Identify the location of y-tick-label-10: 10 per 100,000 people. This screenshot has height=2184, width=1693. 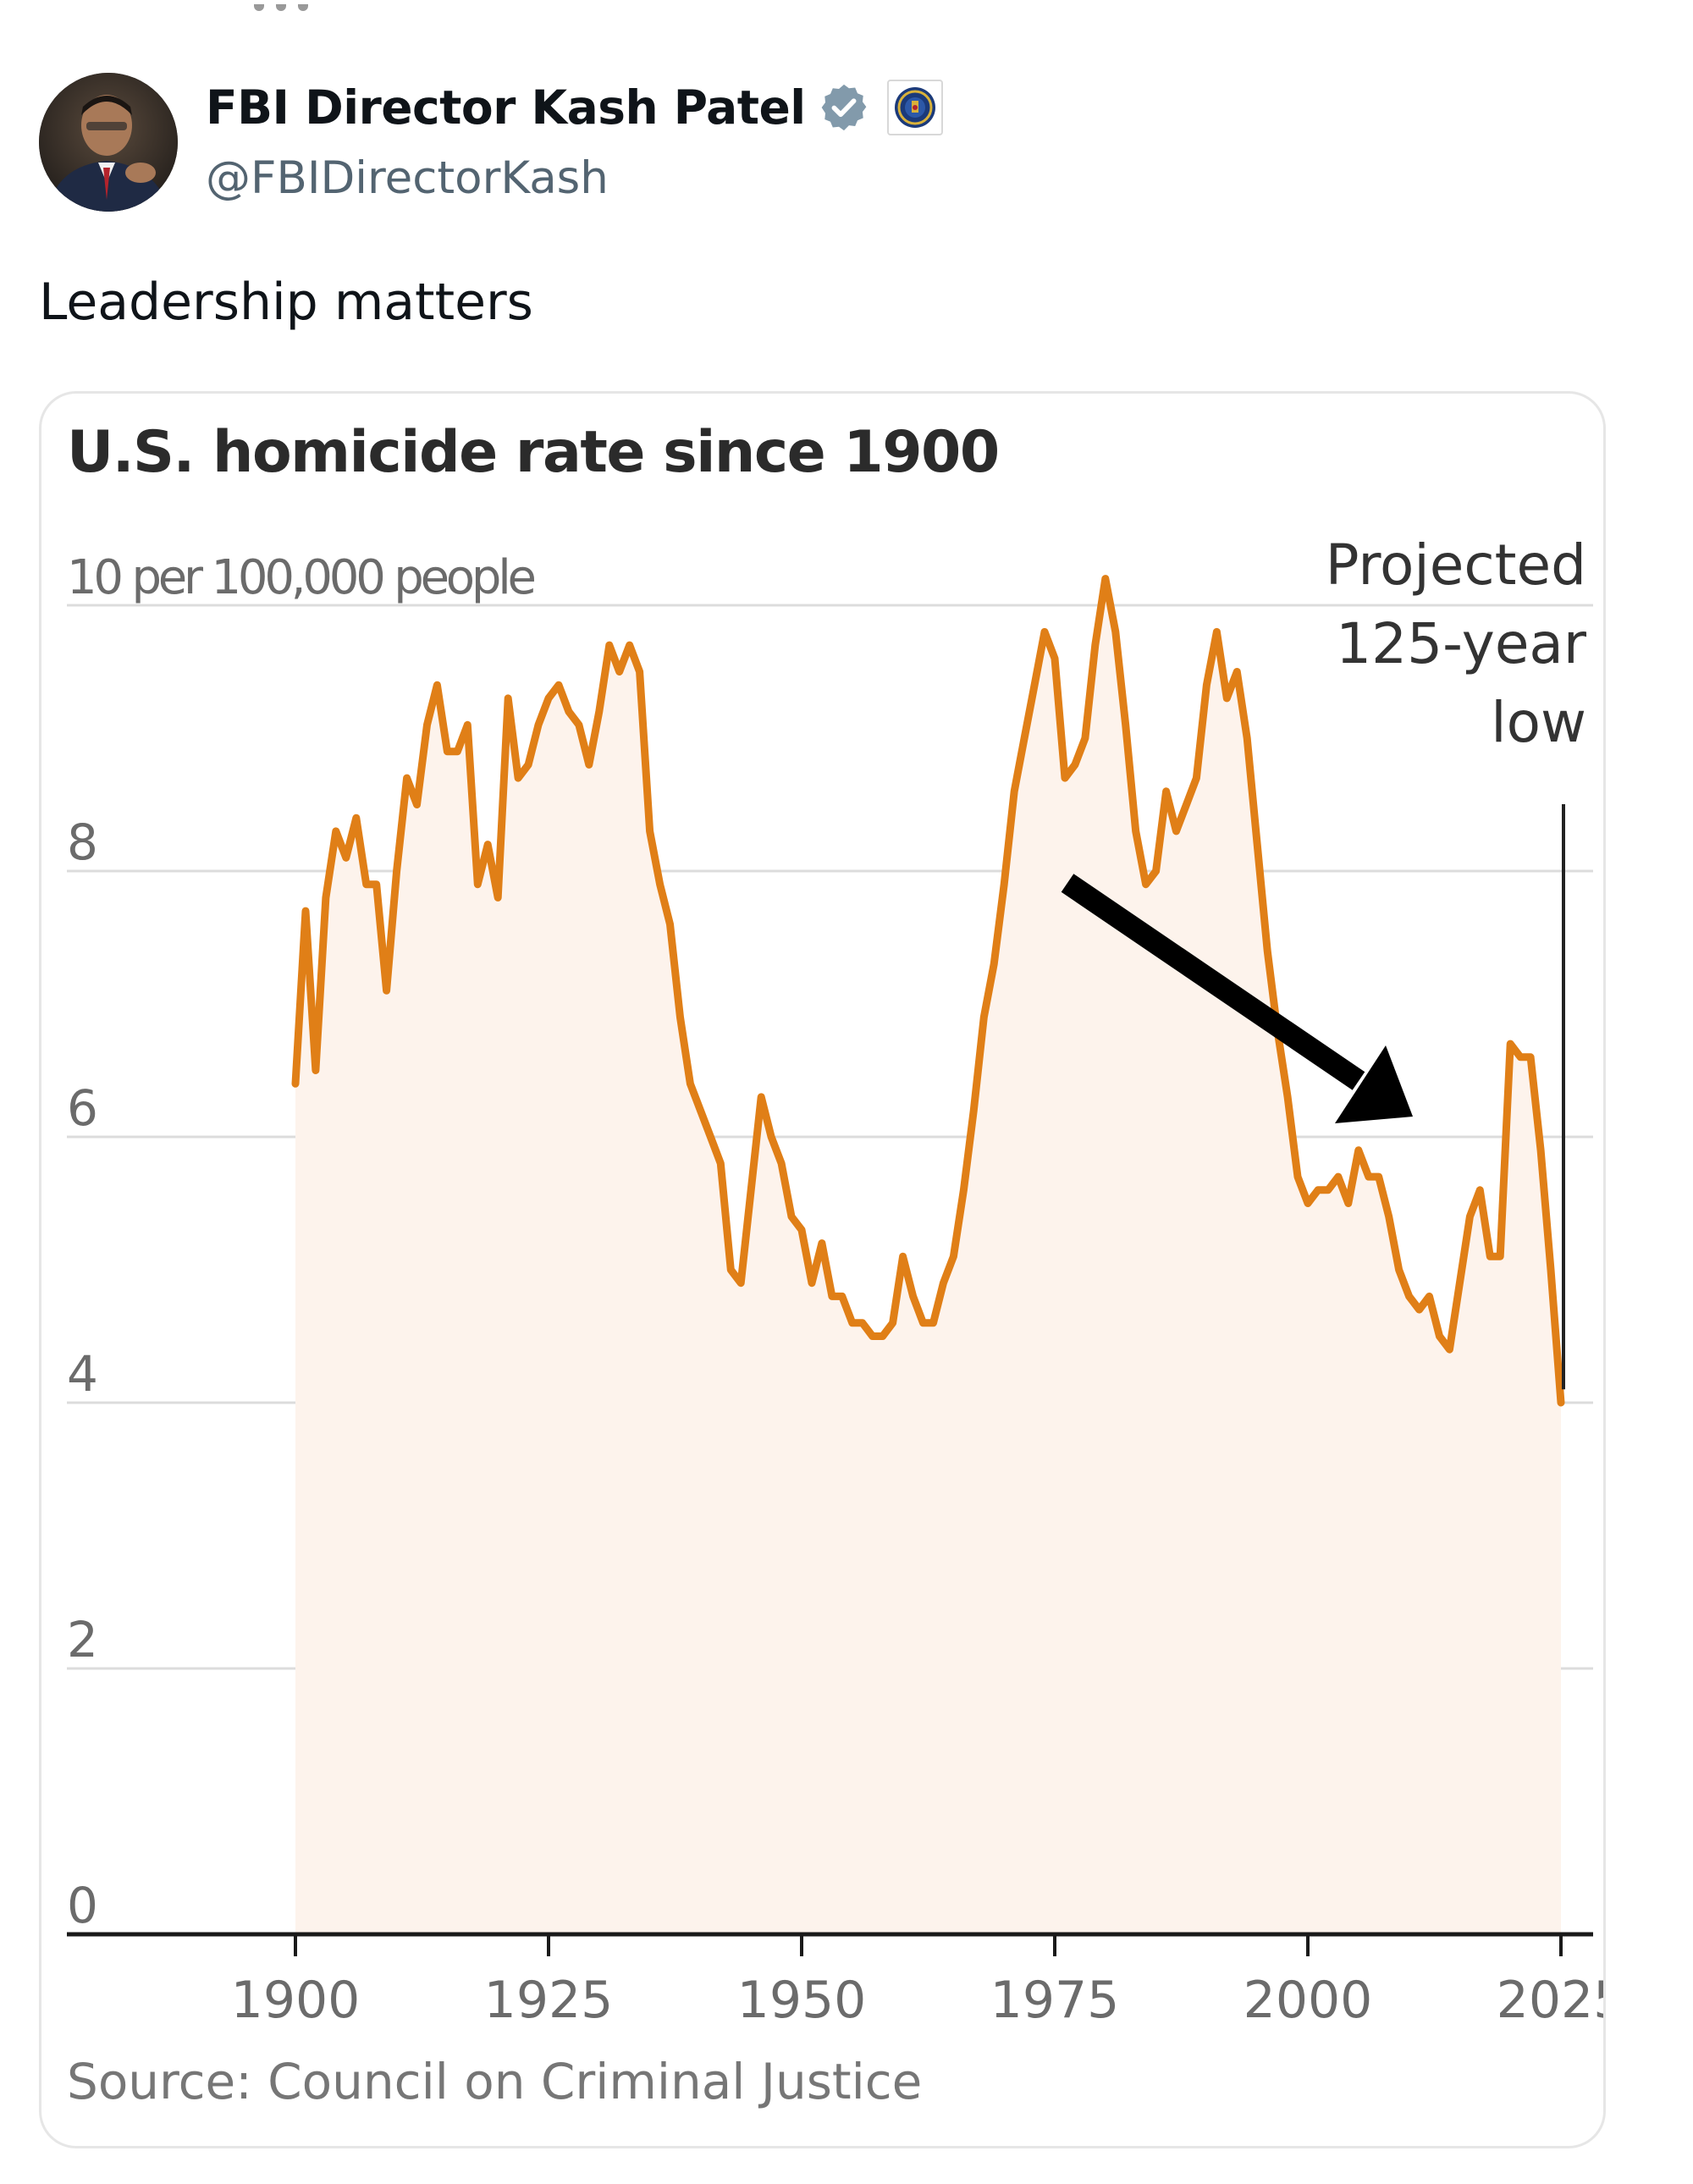
(302, 577).